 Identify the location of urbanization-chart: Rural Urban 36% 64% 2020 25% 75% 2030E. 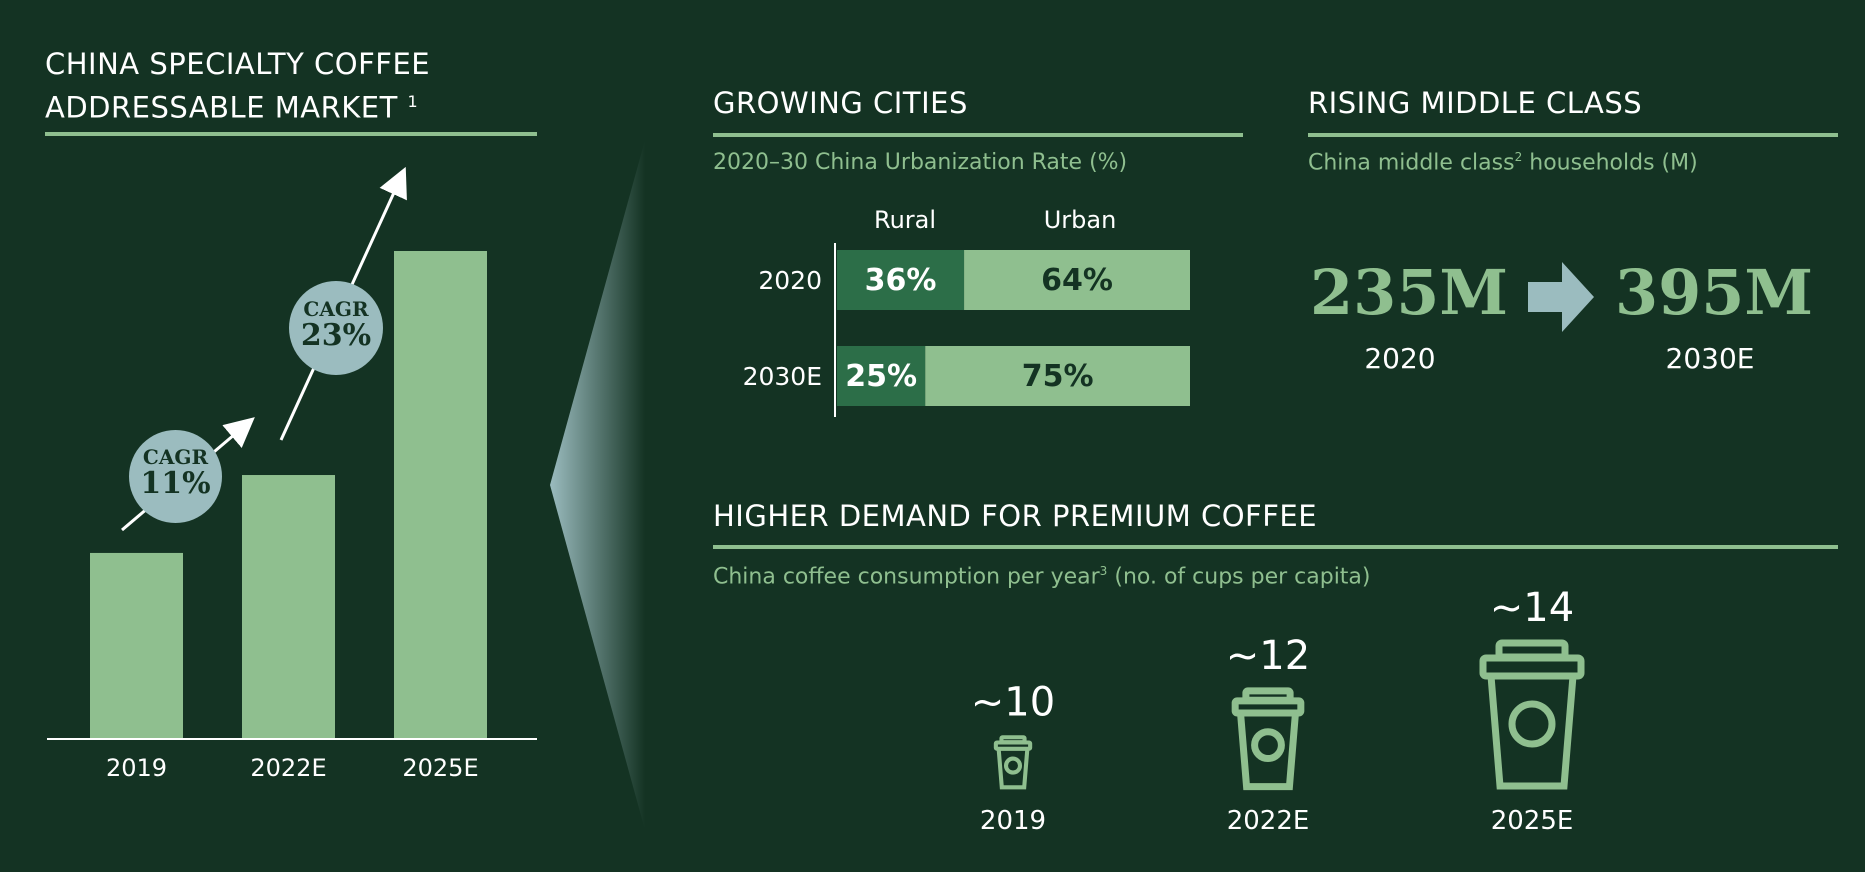
(966, 311).